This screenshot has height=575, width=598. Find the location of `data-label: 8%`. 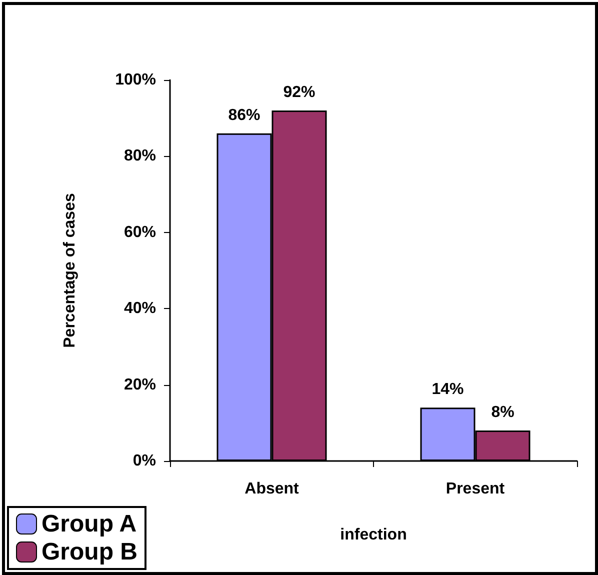

data-label: 8% is located at coordinates (502, 413).